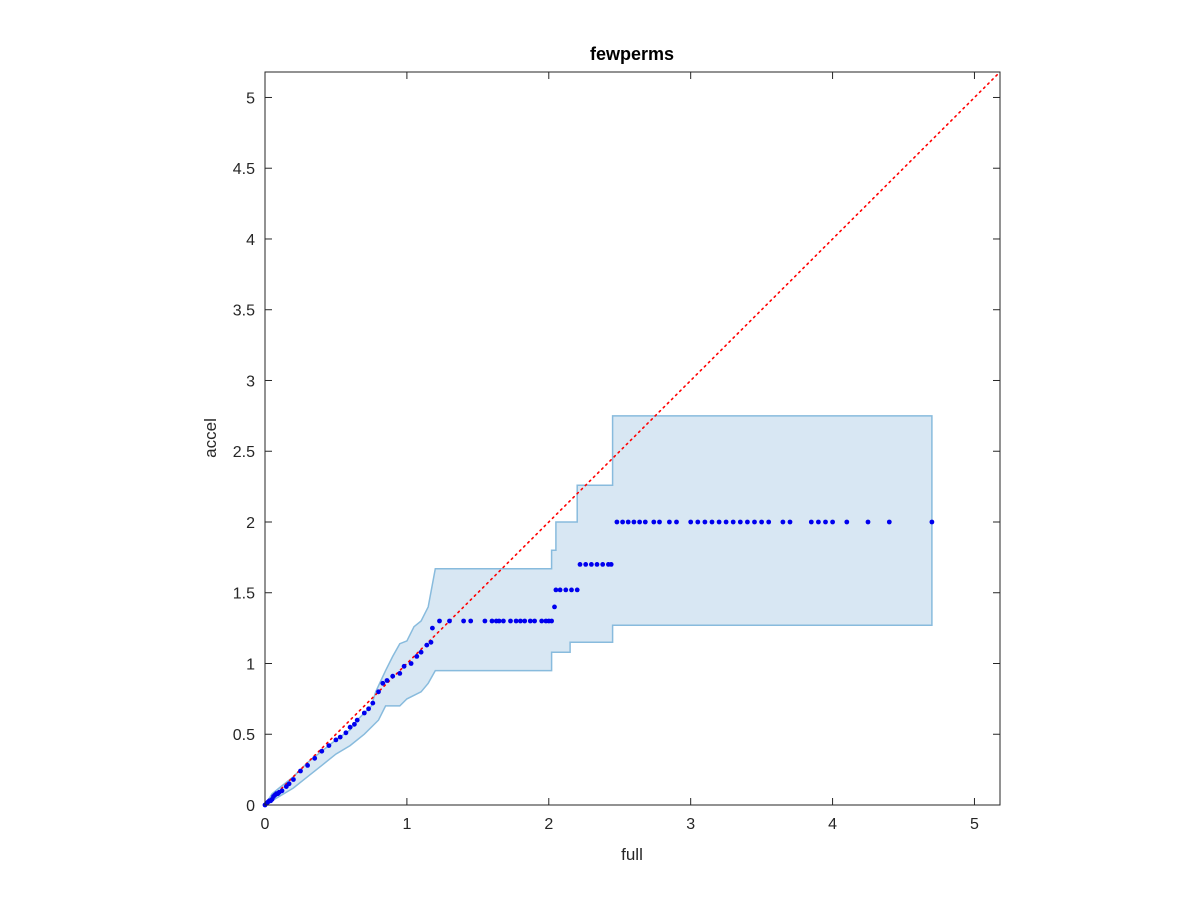 This screenshot has width=1200, height=905. Describe the element at coordinates (210, 438) in the screenshot. I see `y-axis-label: accel` at that location.